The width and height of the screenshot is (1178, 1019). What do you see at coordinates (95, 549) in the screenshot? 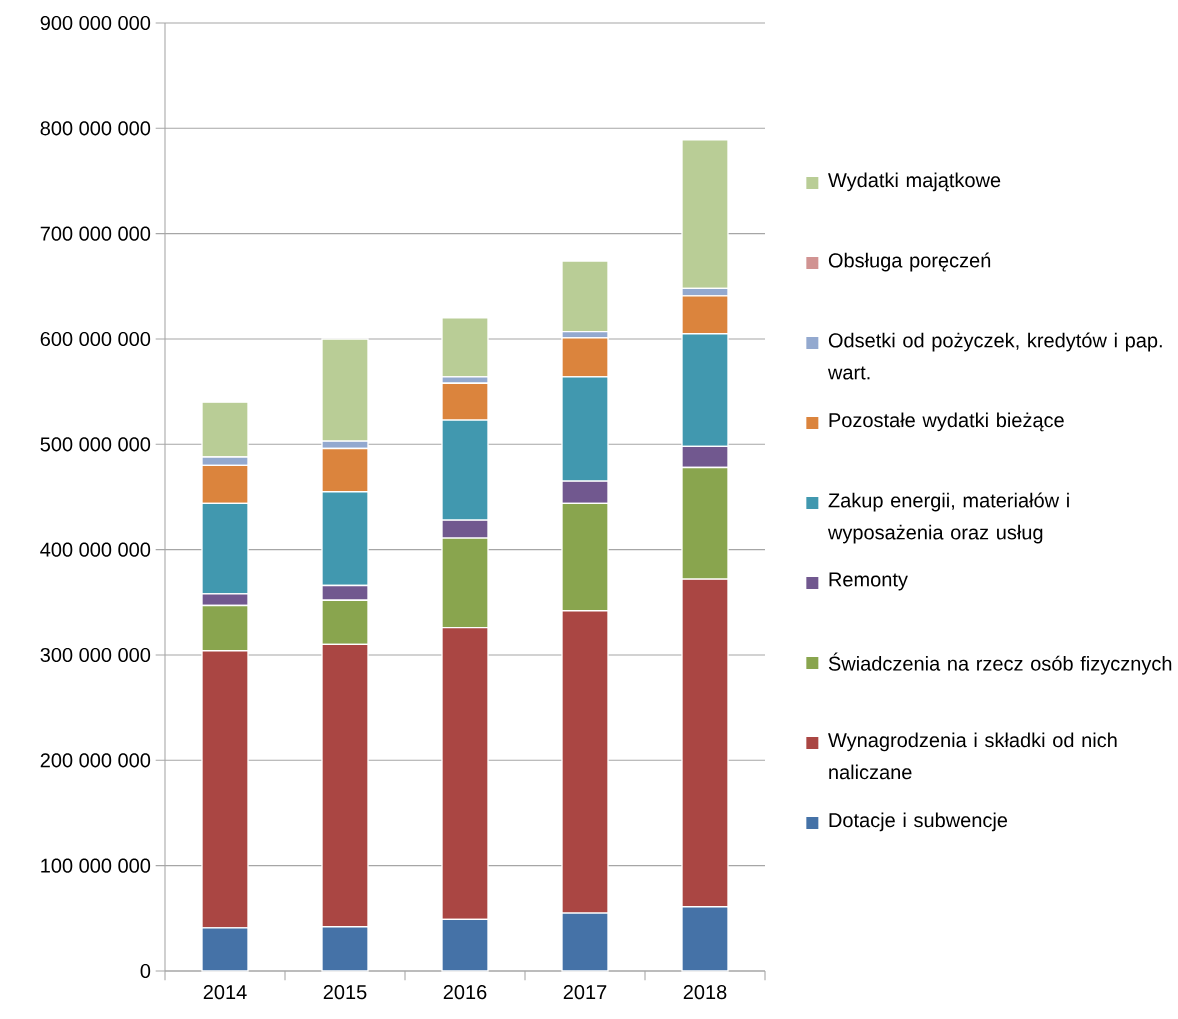
I see `y-tick-label: 400 000 000` at bounding box center [95, 549].